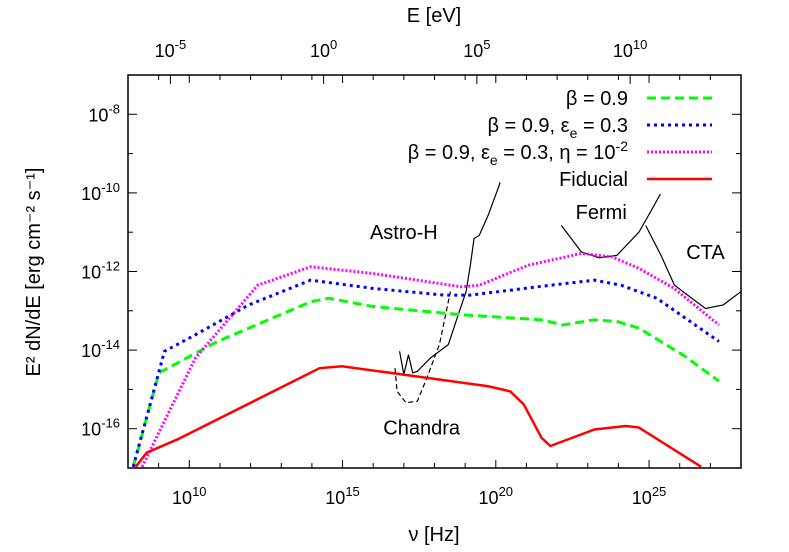 Image resolution: width=789 pixels, height=552 pixels. What do you see at coordinates (323, 49) in the screenshot?
I see `x2-tick-label: 10⁰` at bounding box center [323, 49].